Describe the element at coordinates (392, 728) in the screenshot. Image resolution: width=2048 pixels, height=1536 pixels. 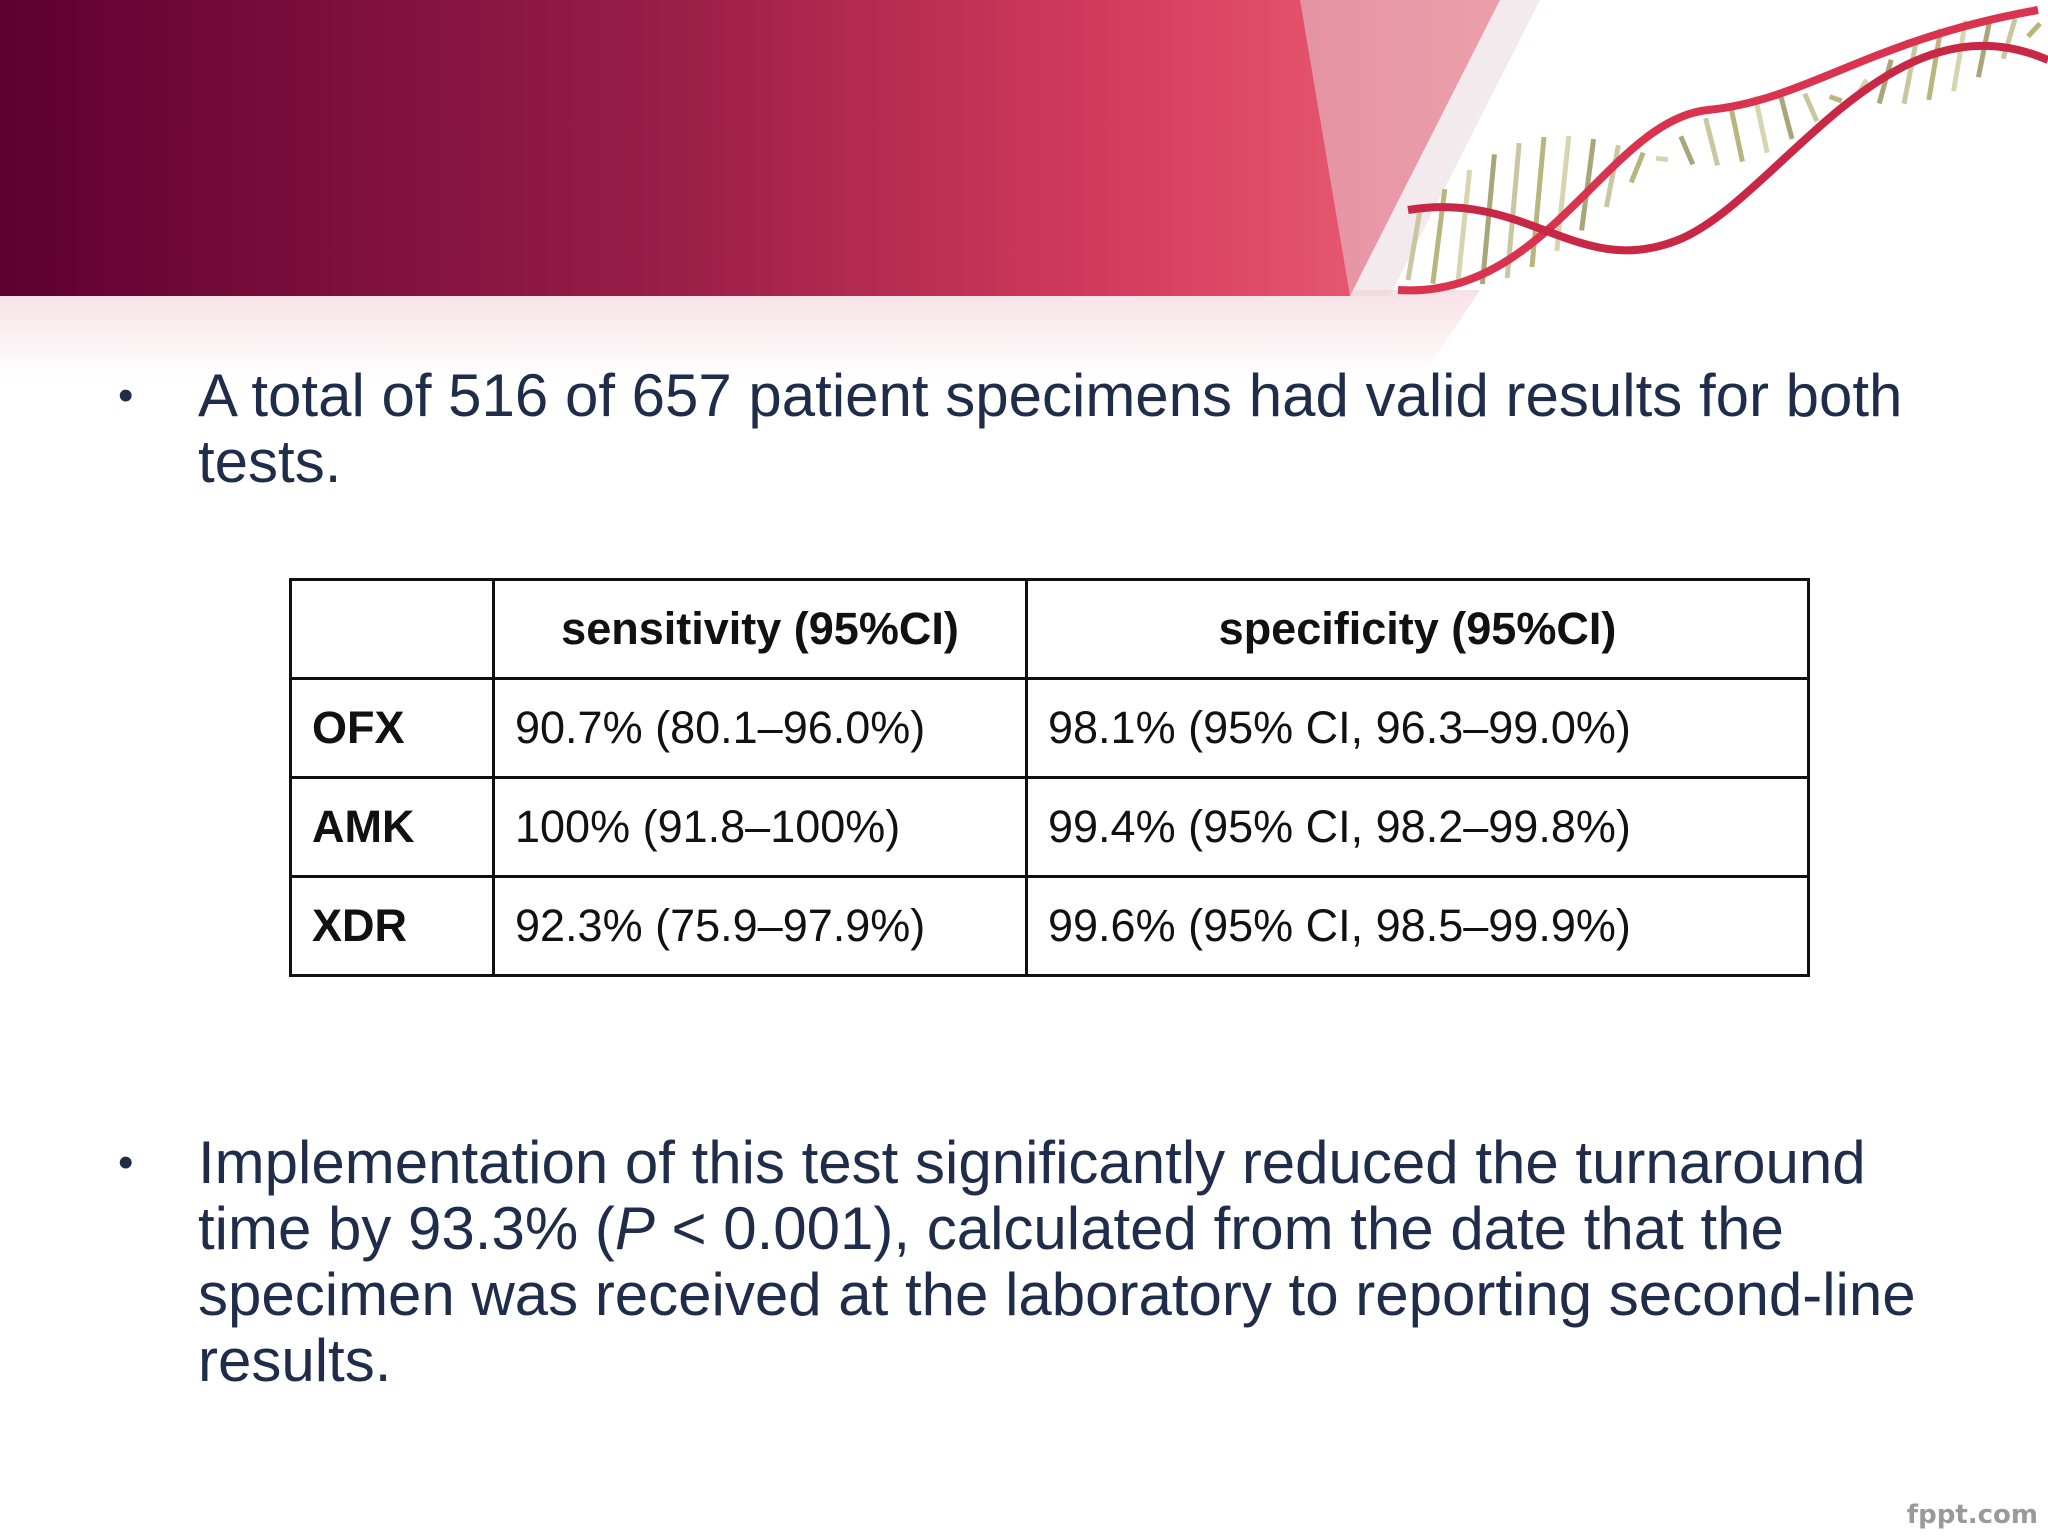
I see `row-label: OFX` at that location.